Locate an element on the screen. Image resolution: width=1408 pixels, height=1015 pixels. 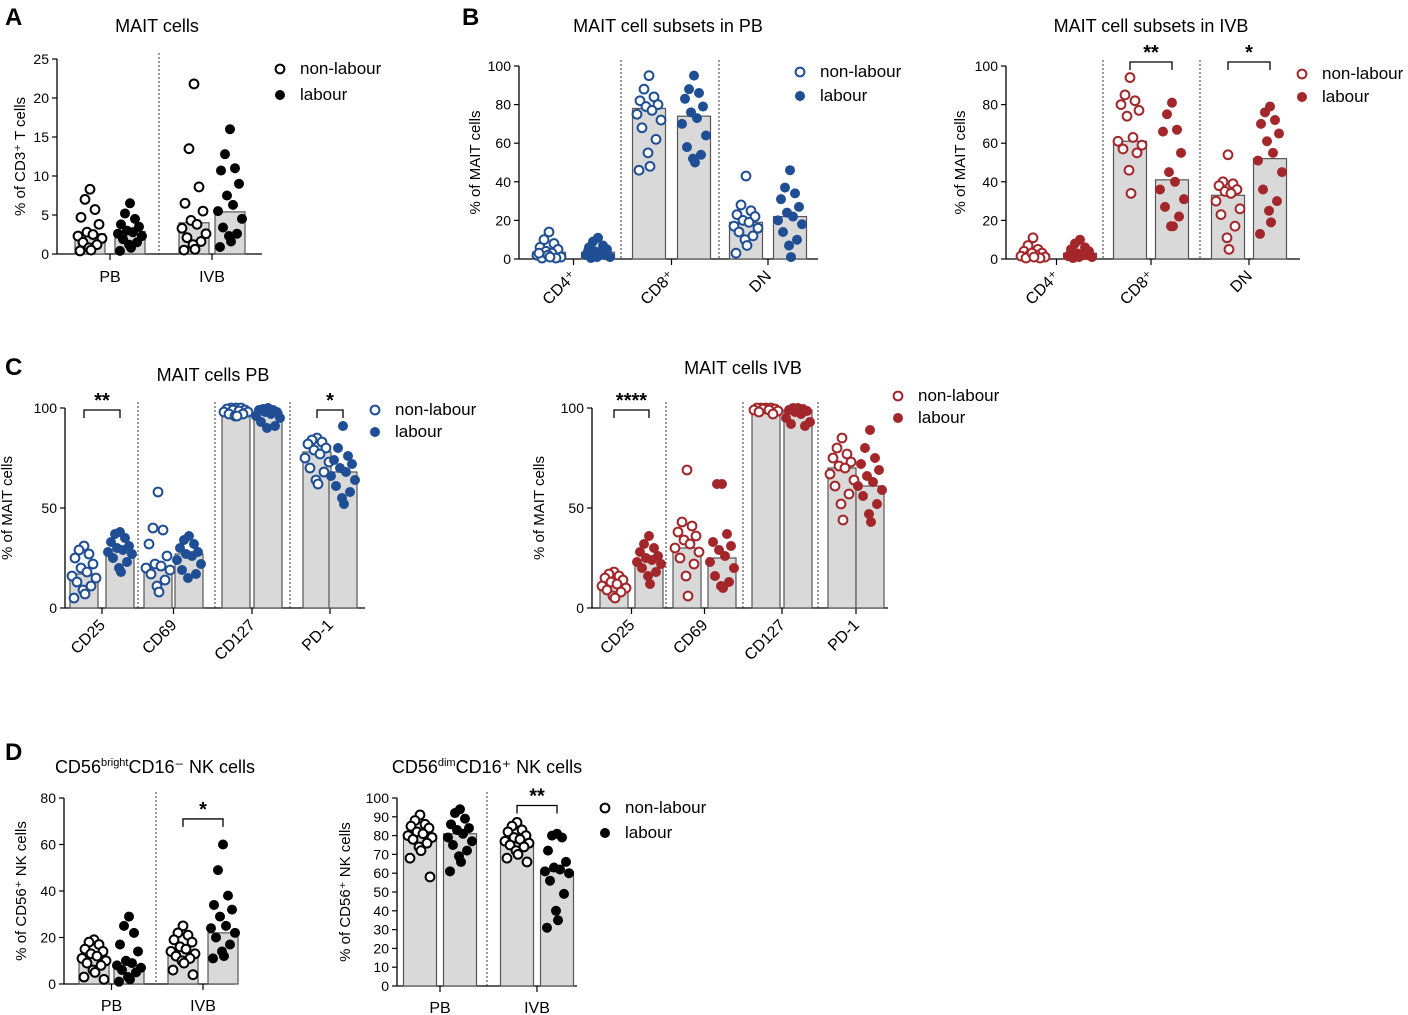
chart-title: CD56dimCD16⁺ NK cells is located at coordinates (487, 767).